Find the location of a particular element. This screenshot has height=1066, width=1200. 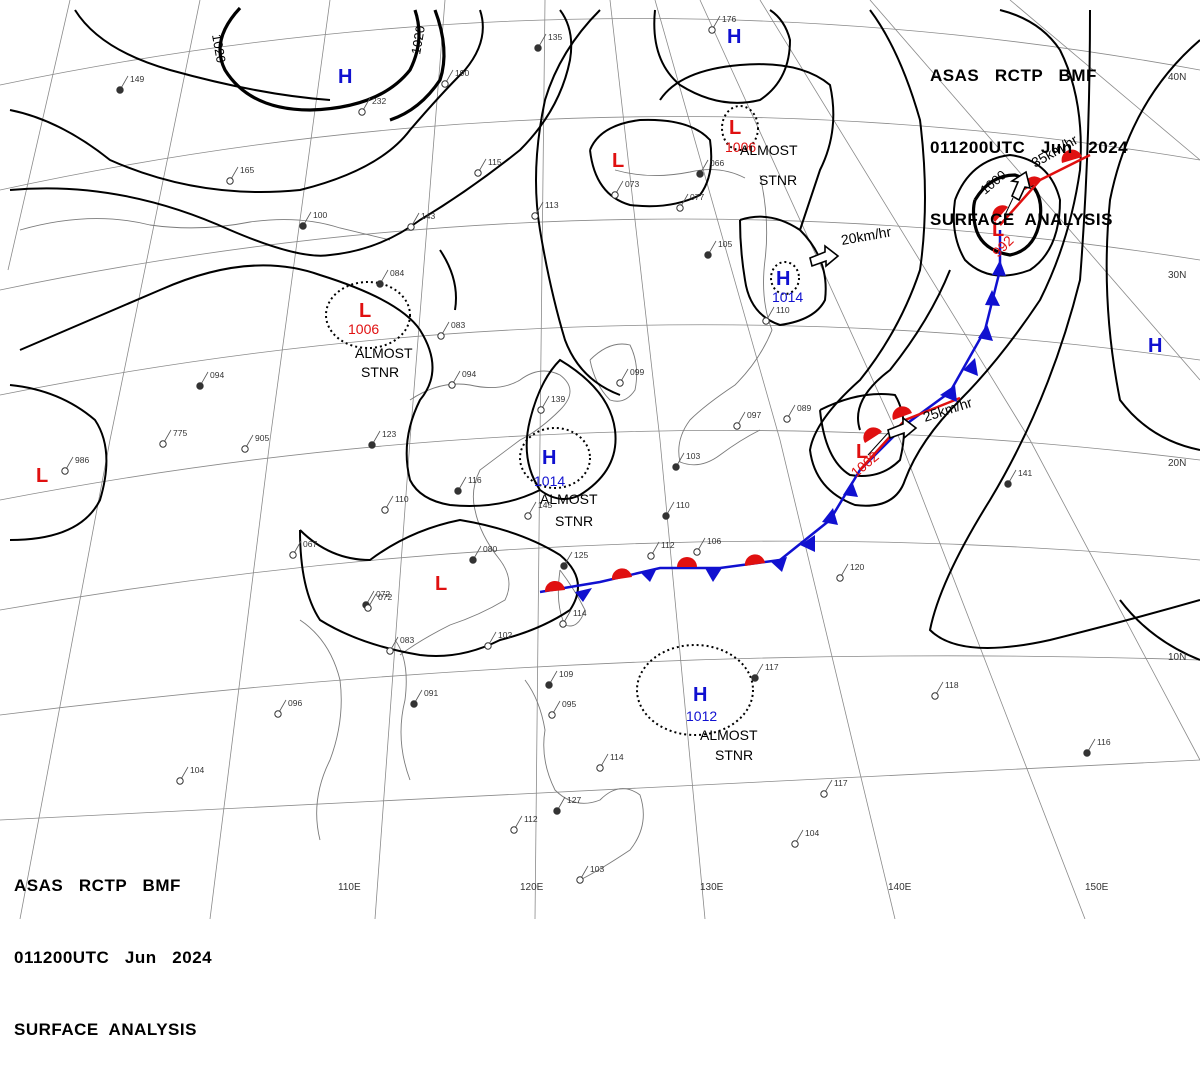

station-pressure: 135 is located at coordinates (555, 37).